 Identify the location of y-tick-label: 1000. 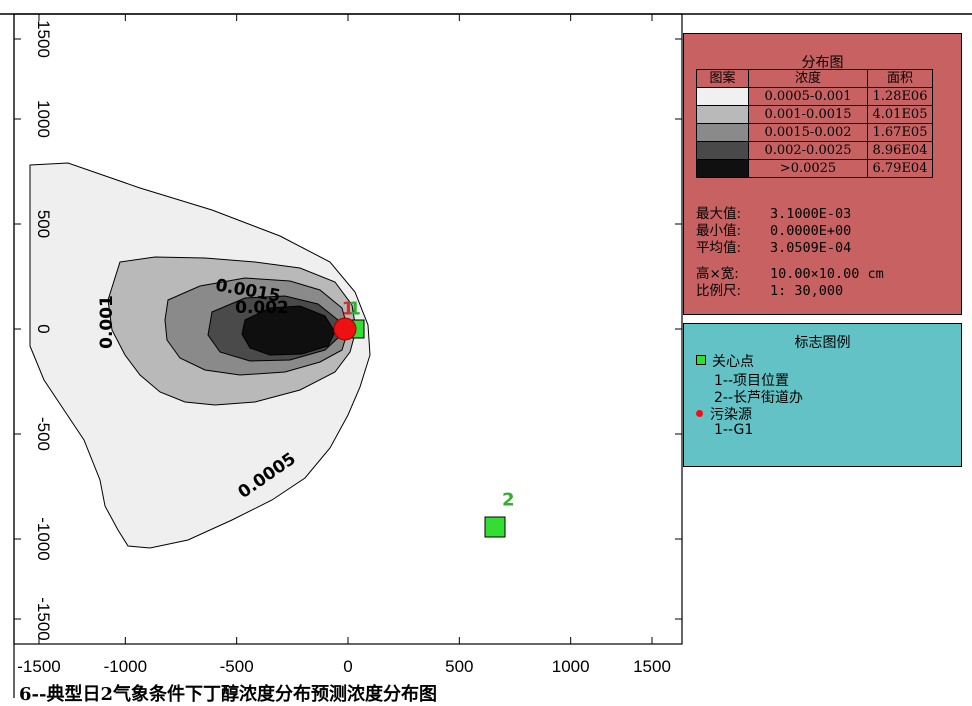
(43, 119).